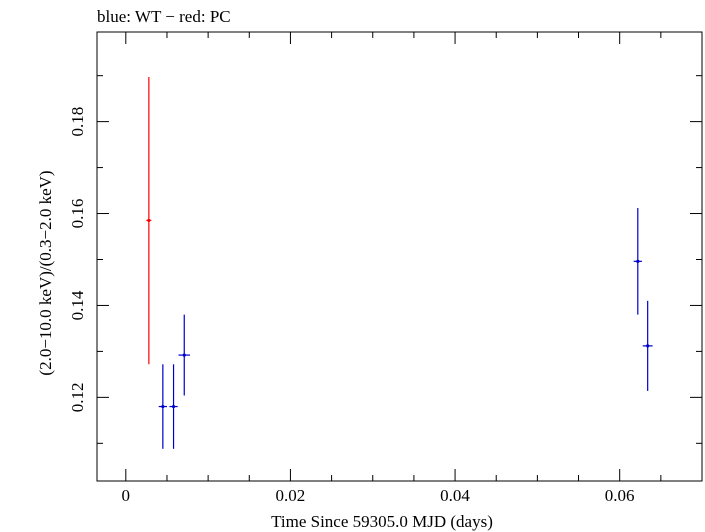 This screenshot has width=705, height=532. Describe the element at coordinates (77, 397) in the screenshot. I see `y-tick-label: 0.12` at that location.